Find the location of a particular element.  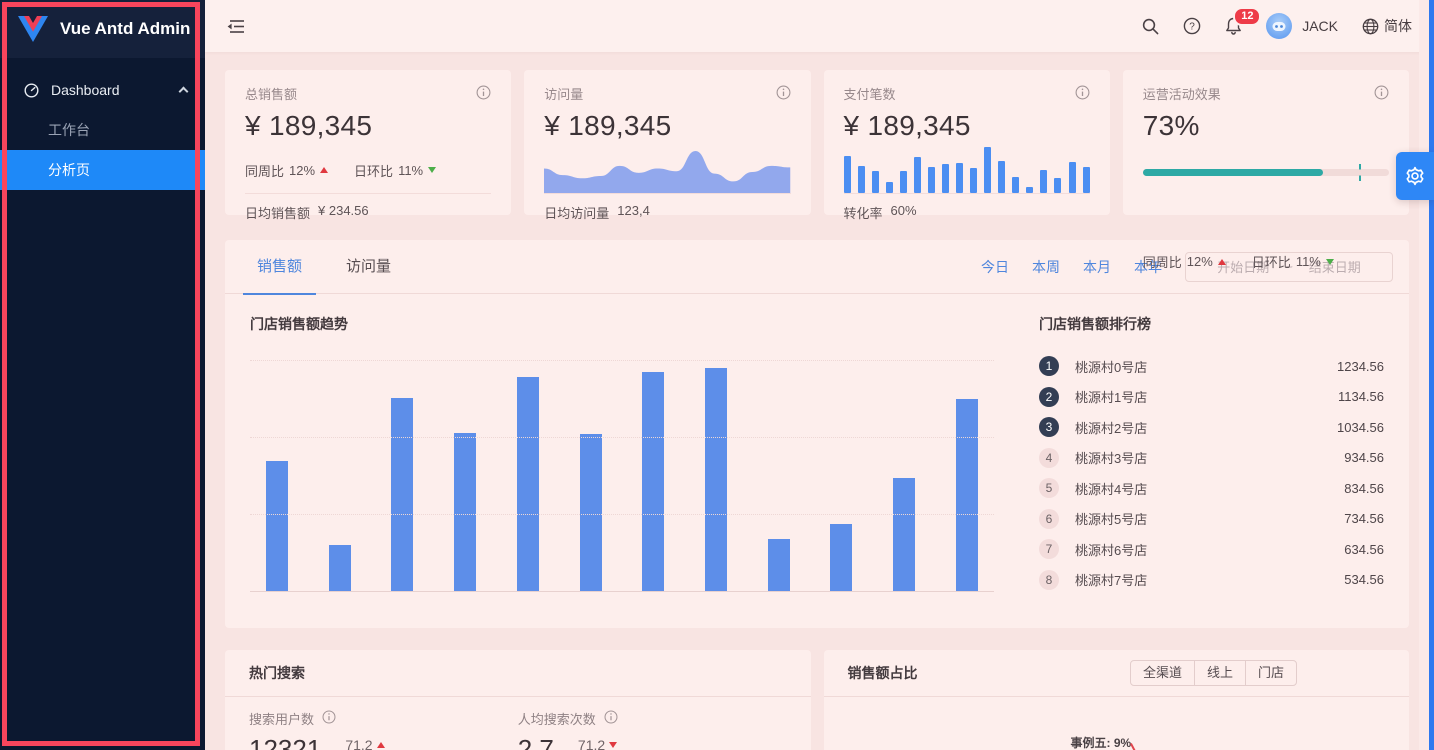

ranking-row: 5 桃源村4号店 834.56 is located at coordinates (1211, 488).